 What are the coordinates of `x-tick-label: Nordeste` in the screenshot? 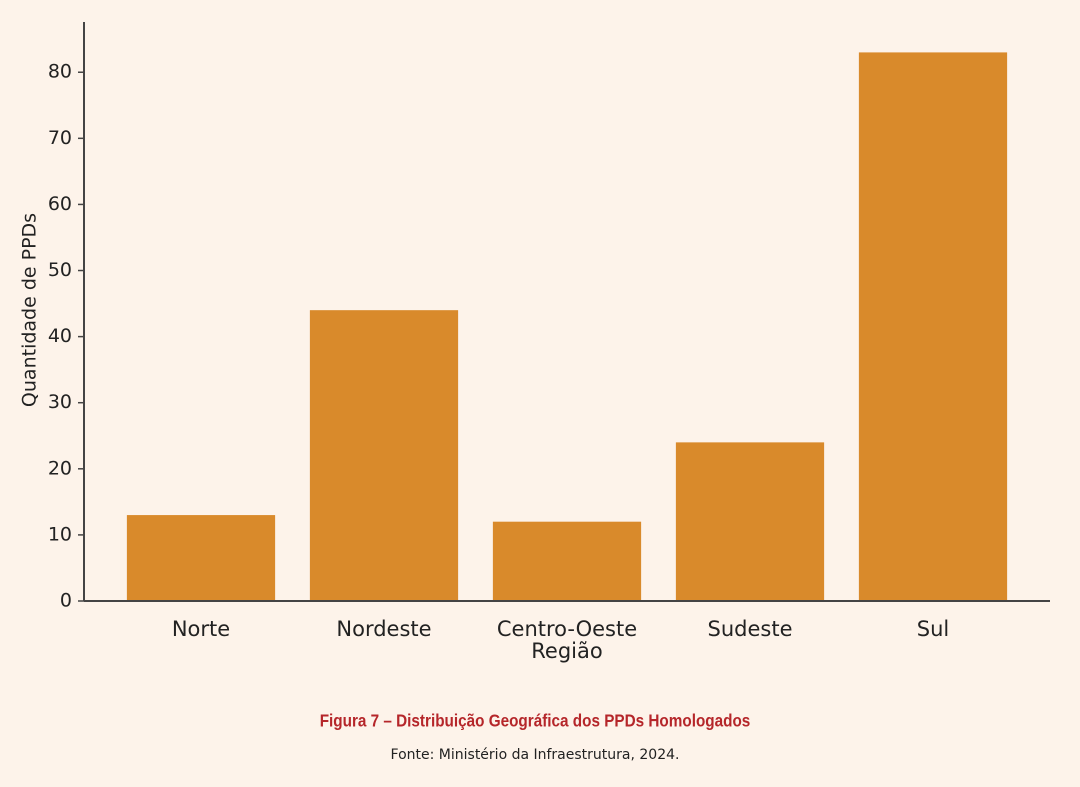 It's located at (383, 629).